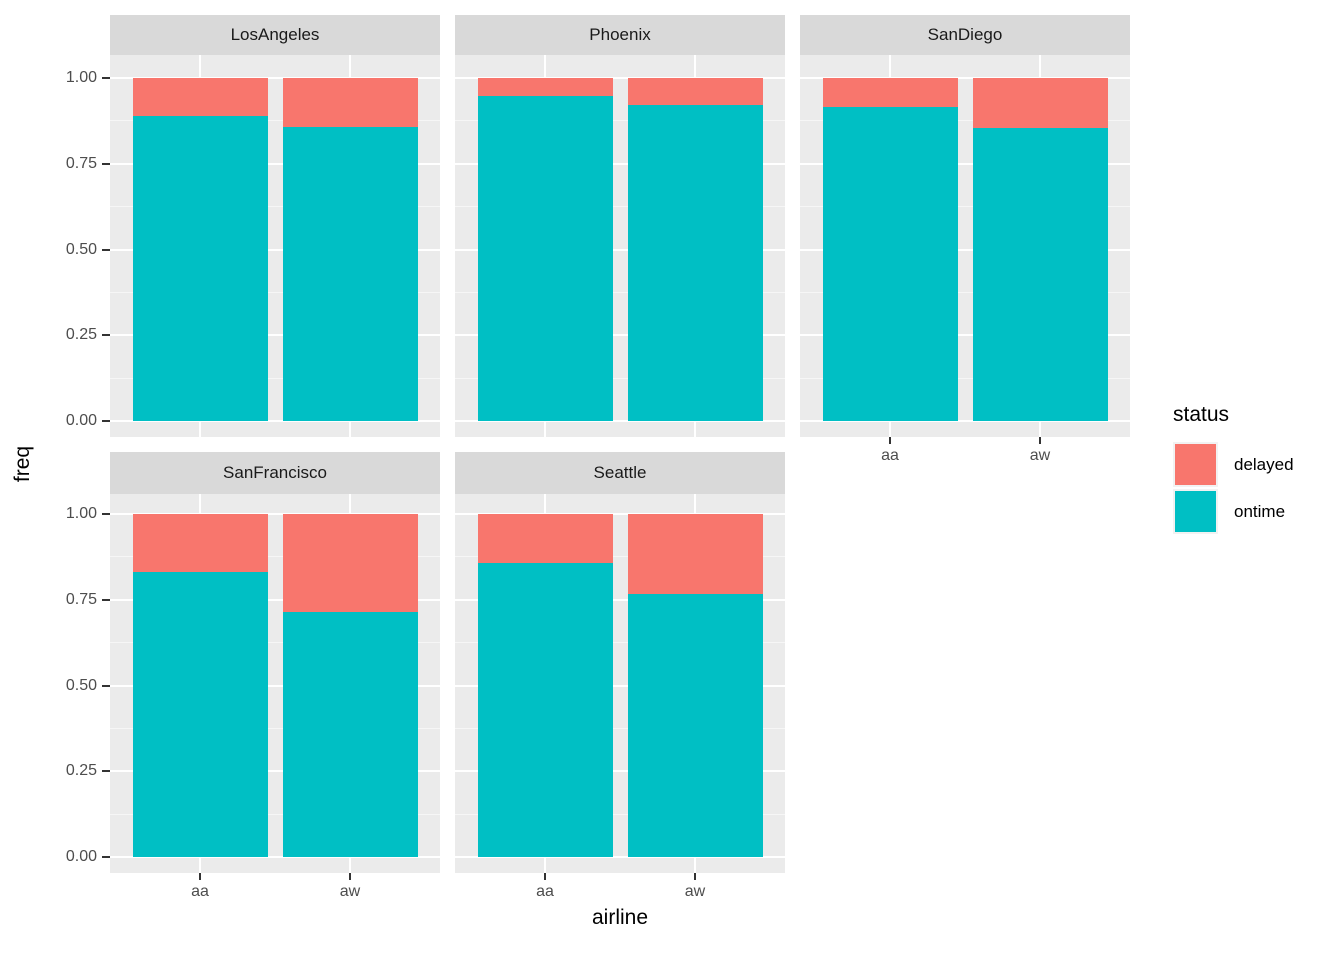 The width and height of the screenshot is (1344, 960). What do you see at coordinates (620, 246) in the screenshot?
I see `facet-panel` at bounding box center [620, 246].